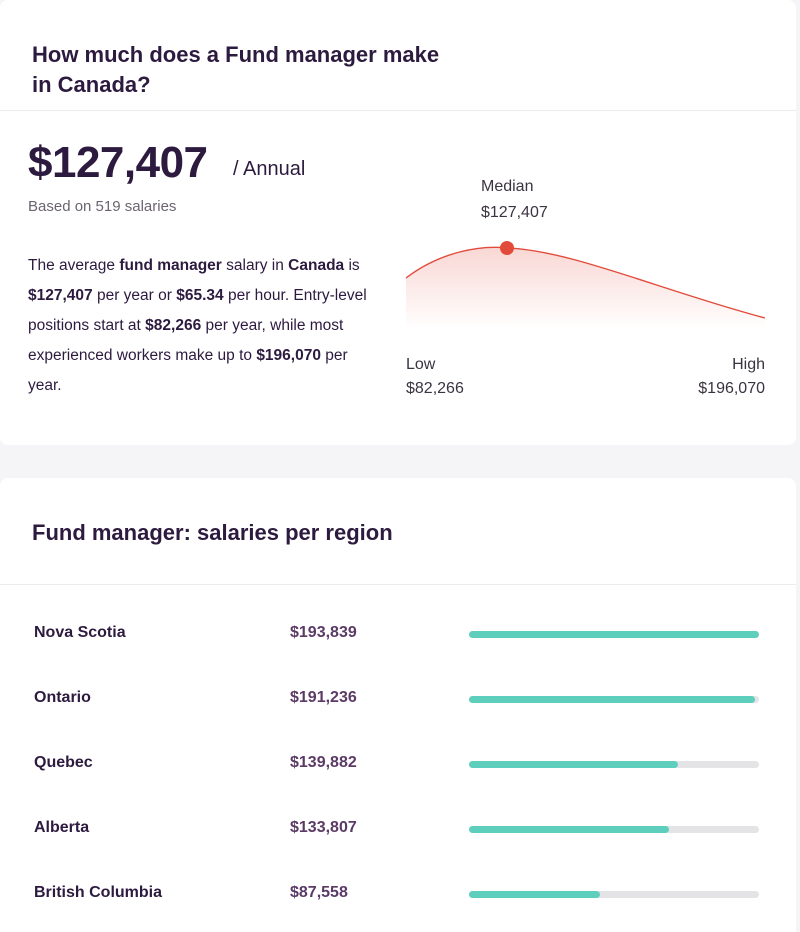 This screenshot has width=800, height=932. Describe the element at coordinates (398, 828) in the screenshot. I see `region-row: Alberta $133,807` at that location.